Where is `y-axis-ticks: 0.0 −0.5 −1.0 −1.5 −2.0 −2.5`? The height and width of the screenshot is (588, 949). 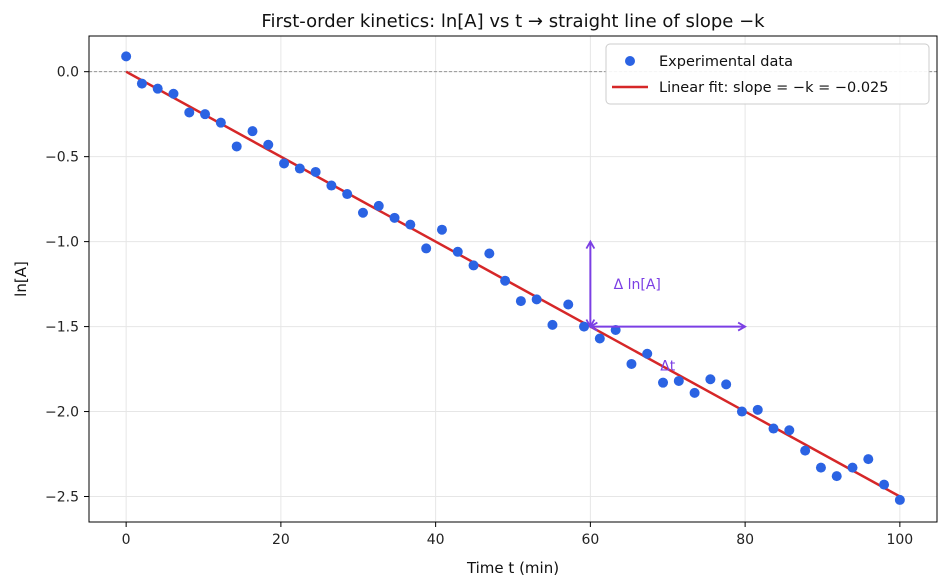
y-axis-ticks: 0.0 −0.5 −1.0 −1.5 −2.0 −2.5 is located at coordinates (67, 285).